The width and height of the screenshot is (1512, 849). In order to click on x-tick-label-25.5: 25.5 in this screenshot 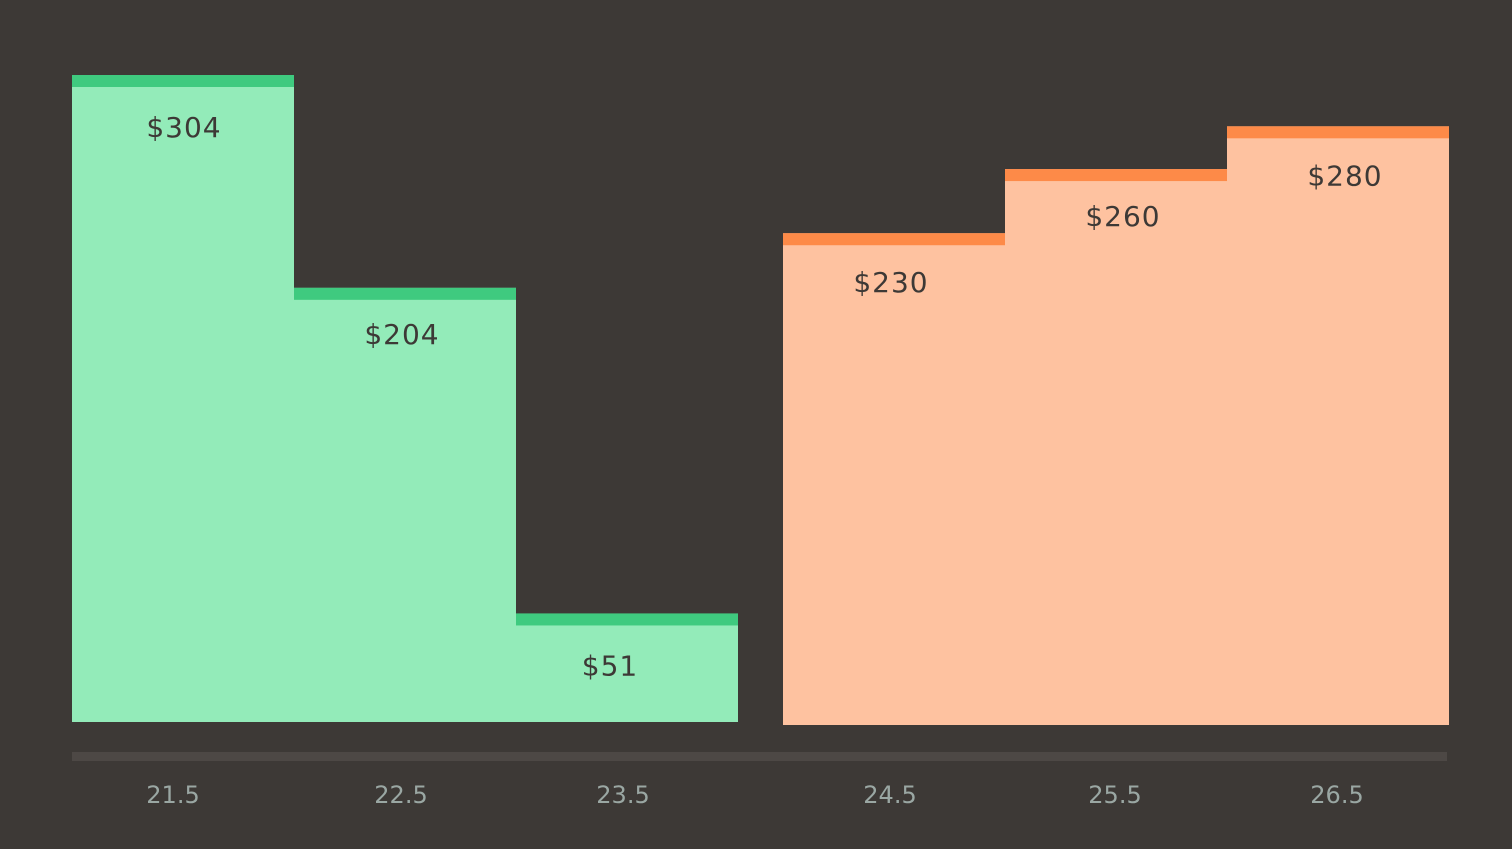, I will do `click(1114, 795)`.